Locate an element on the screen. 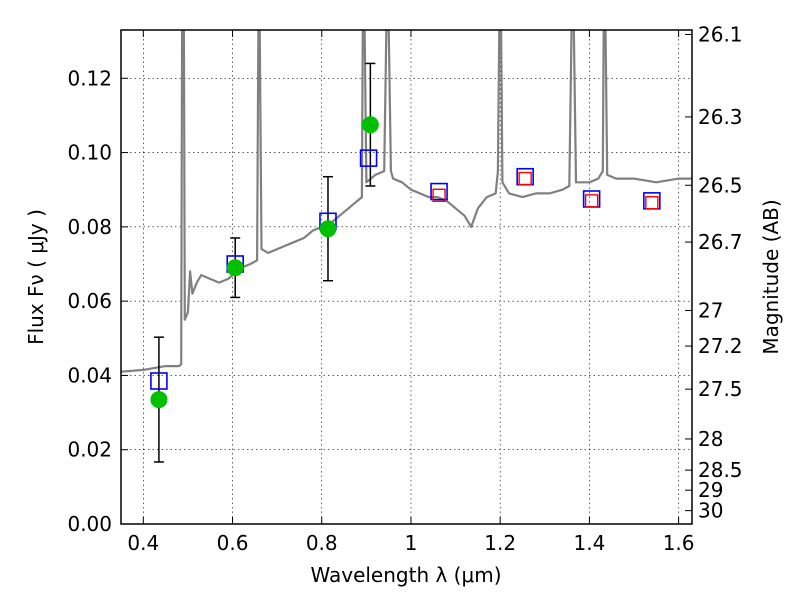  y-tick-label: 0.12 is located at coordinates (89, 78).